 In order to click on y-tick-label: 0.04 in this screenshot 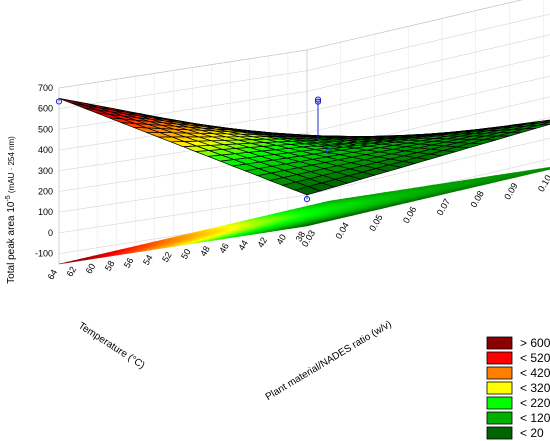, I will do `click(341, 231)`.